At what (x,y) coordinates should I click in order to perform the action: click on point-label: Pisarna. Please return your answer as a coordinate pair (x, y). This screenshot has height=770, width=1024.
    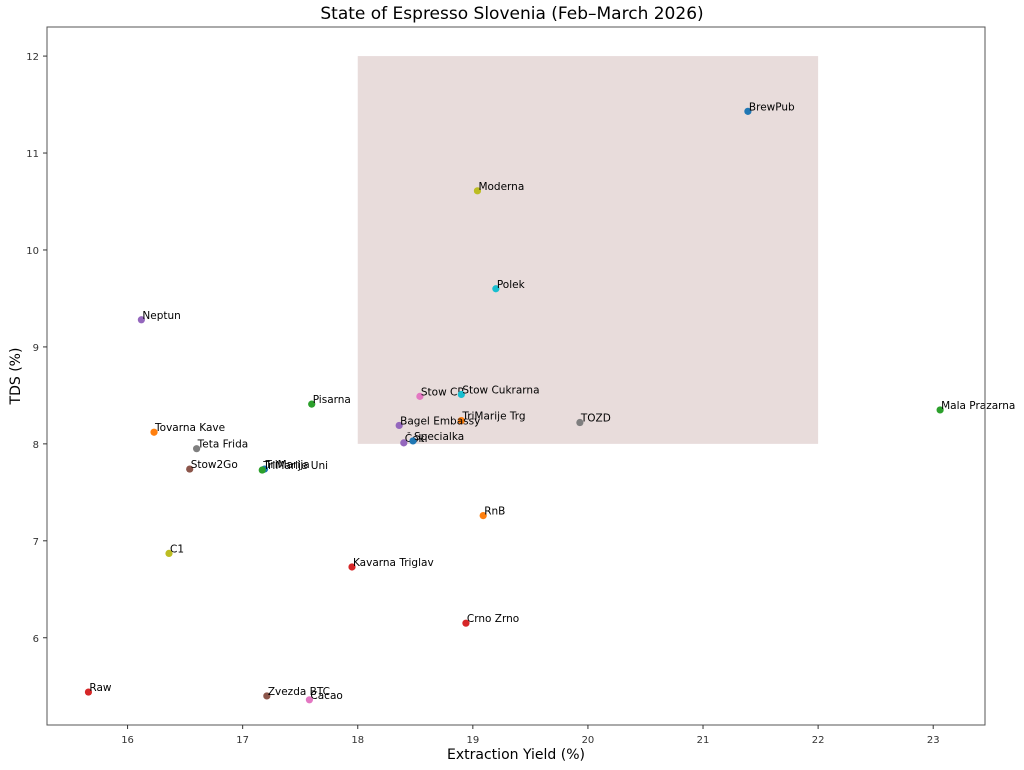
    Looking at the image, I should click on (332, 400).